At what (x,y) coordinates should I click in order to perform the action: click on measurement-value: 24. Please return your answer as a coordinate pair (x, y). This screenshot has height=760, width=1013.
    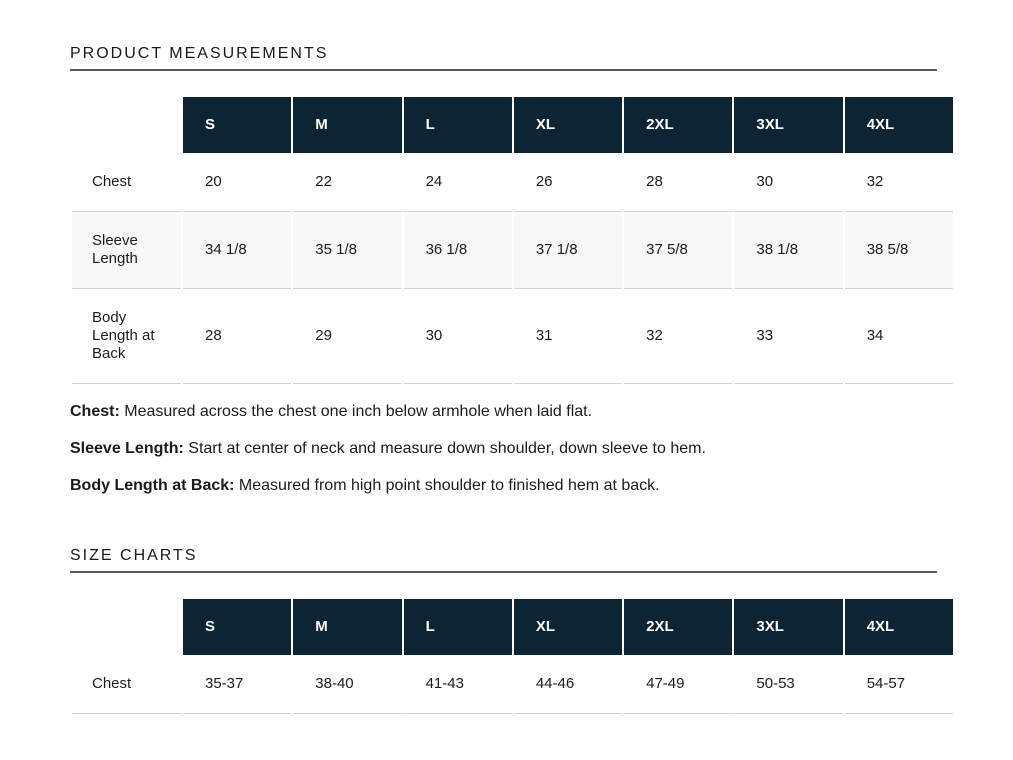
    Looking at the image, I should click on (457, 182).